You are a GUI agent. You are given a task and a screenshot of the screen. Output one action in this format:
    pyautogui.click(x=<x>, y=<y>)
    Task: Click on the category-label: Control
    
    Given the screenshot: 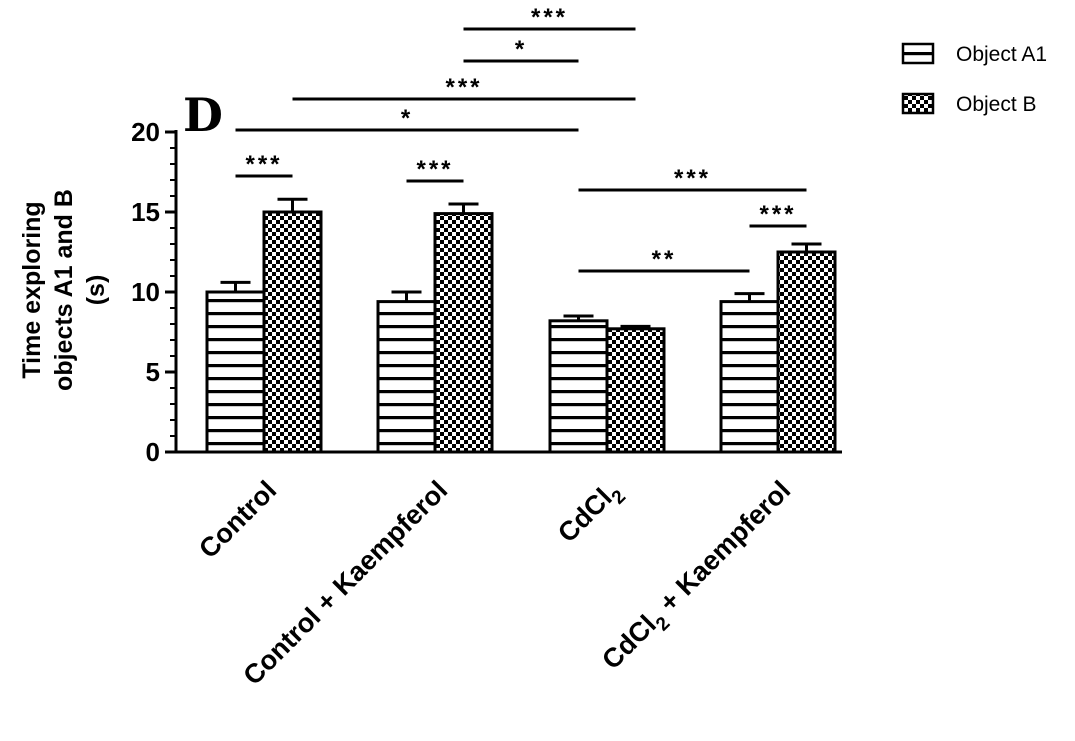 What is the action you would take?
    pyautogui.click(x=237, y=519)
    